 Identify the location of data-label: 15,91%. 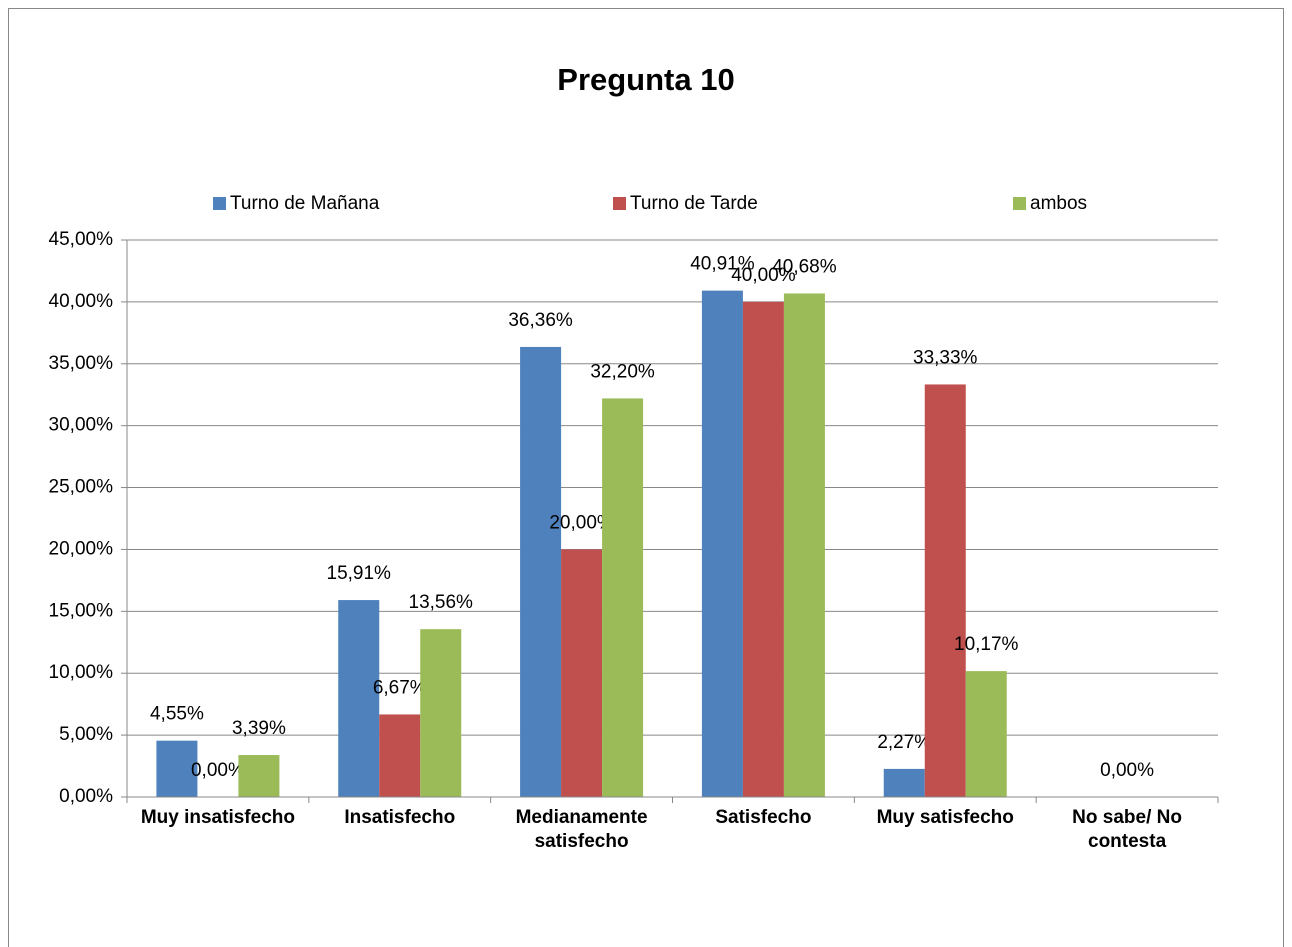
(359, 573).